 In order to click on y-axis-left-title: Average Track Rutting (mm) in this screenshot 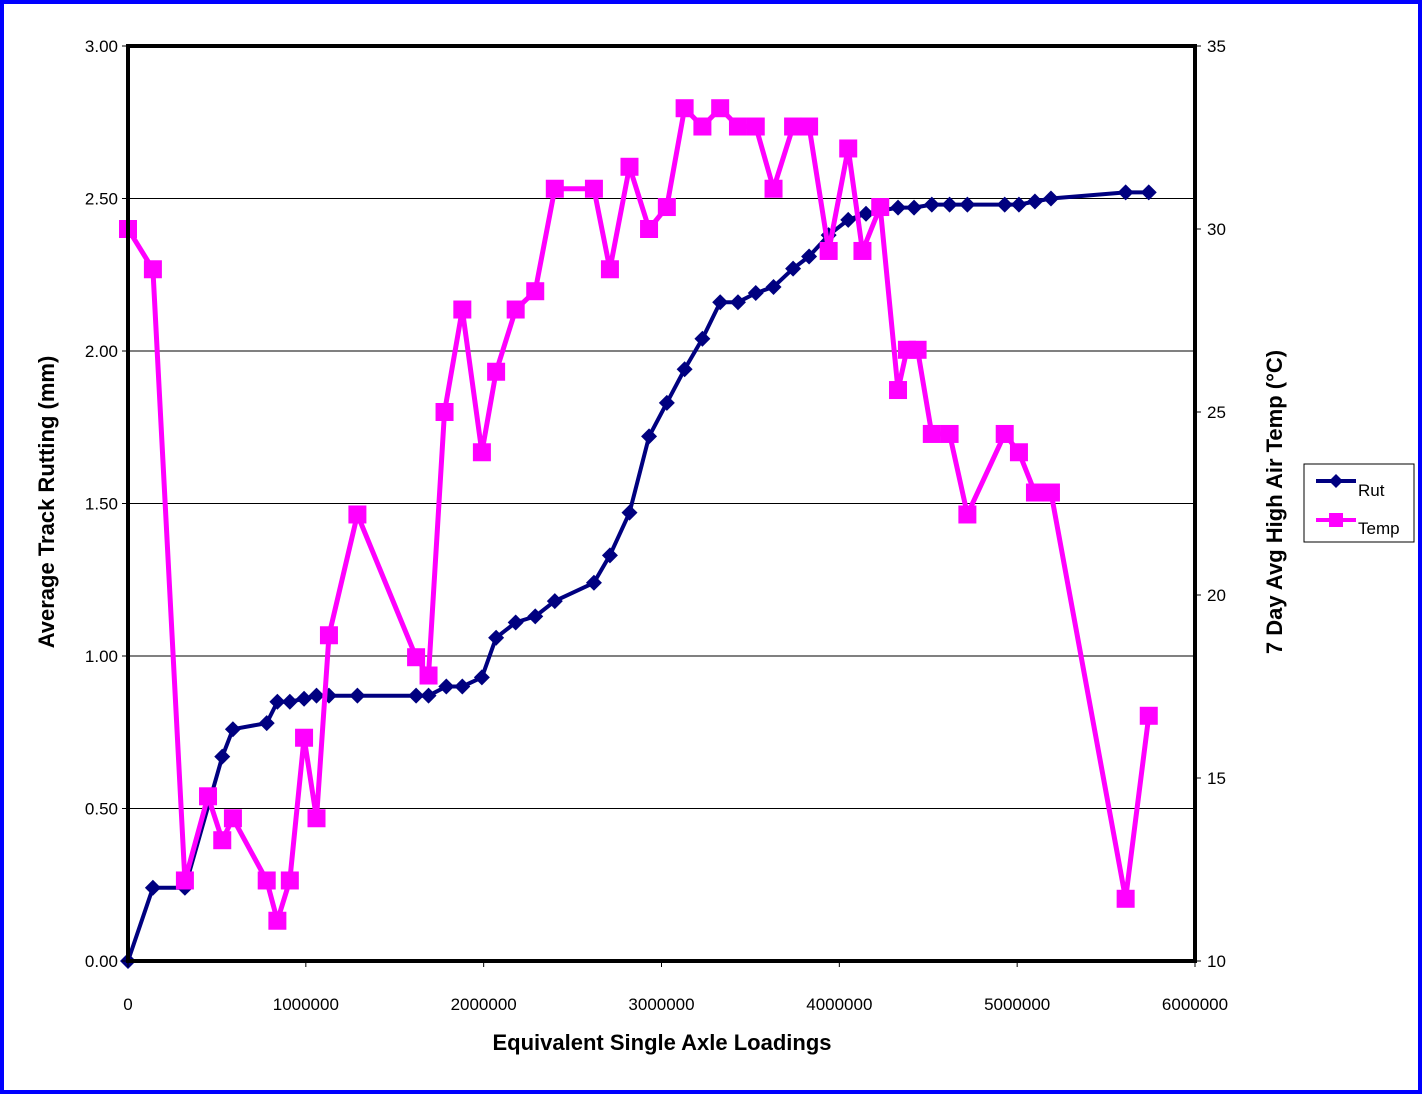, I will do `click(46, 502)`.